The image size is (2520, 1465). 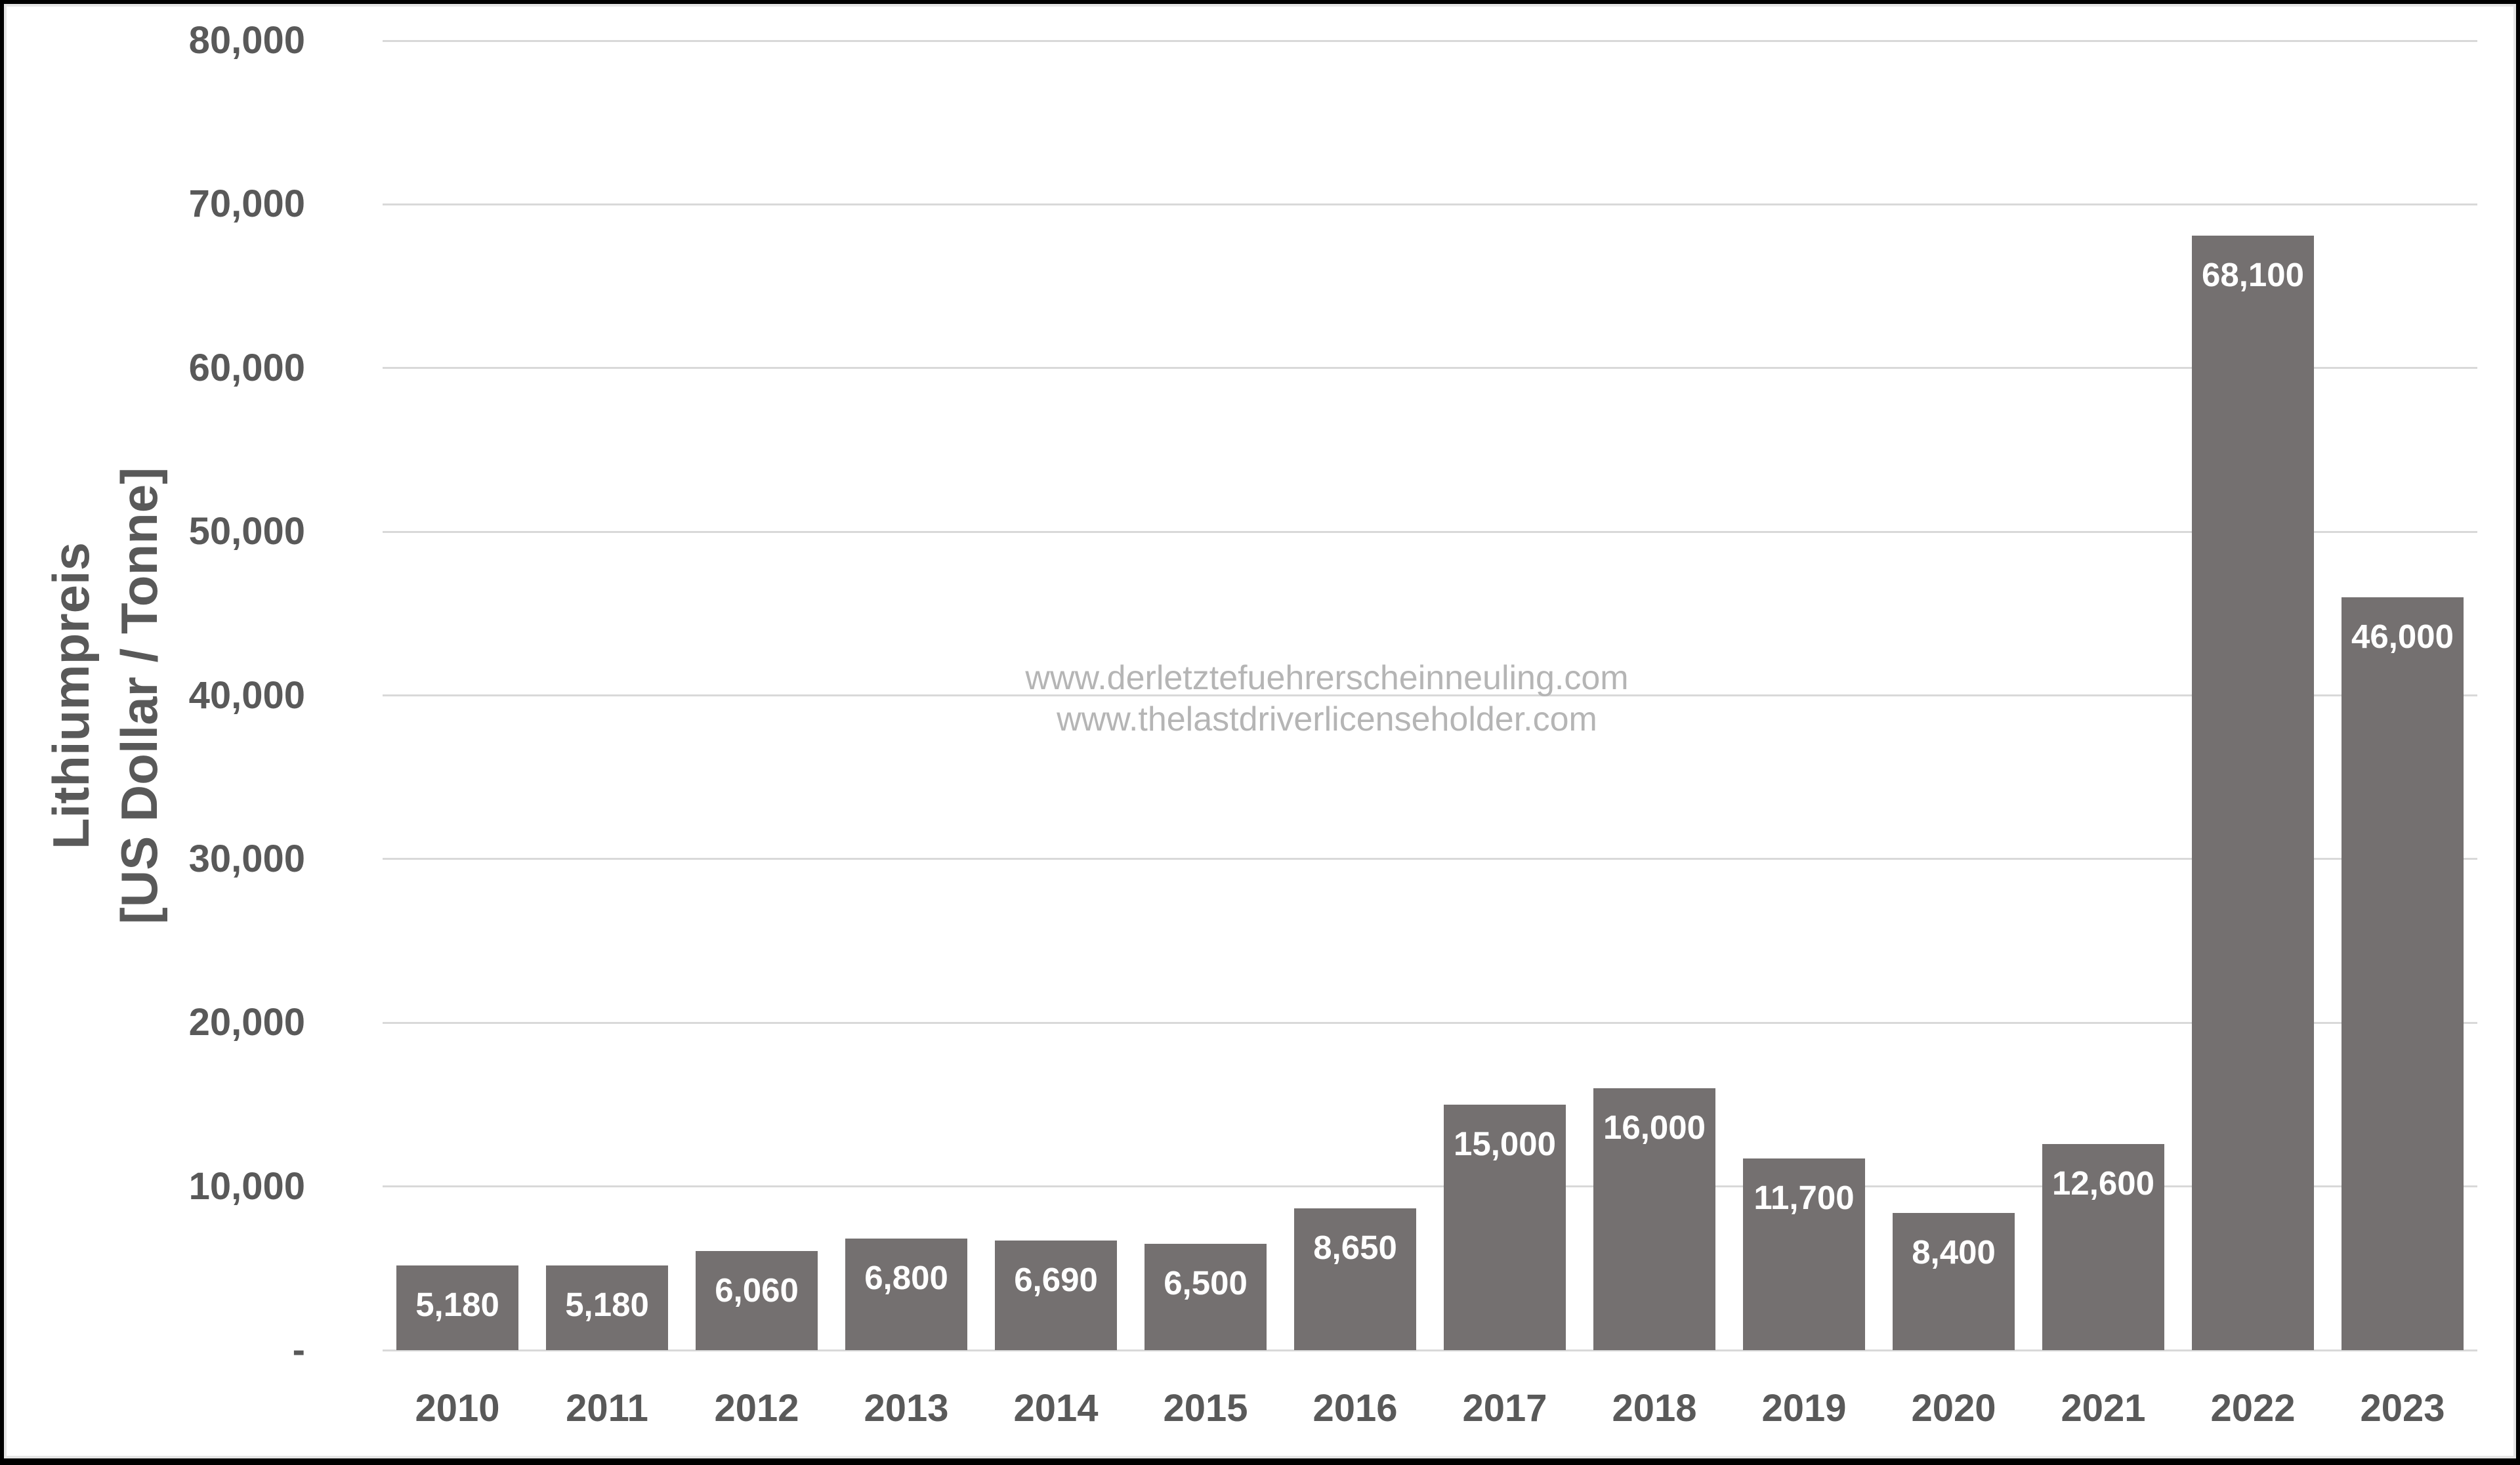 I want to click on bar-value-label: 11,700, so click(x=1804, y=1198).